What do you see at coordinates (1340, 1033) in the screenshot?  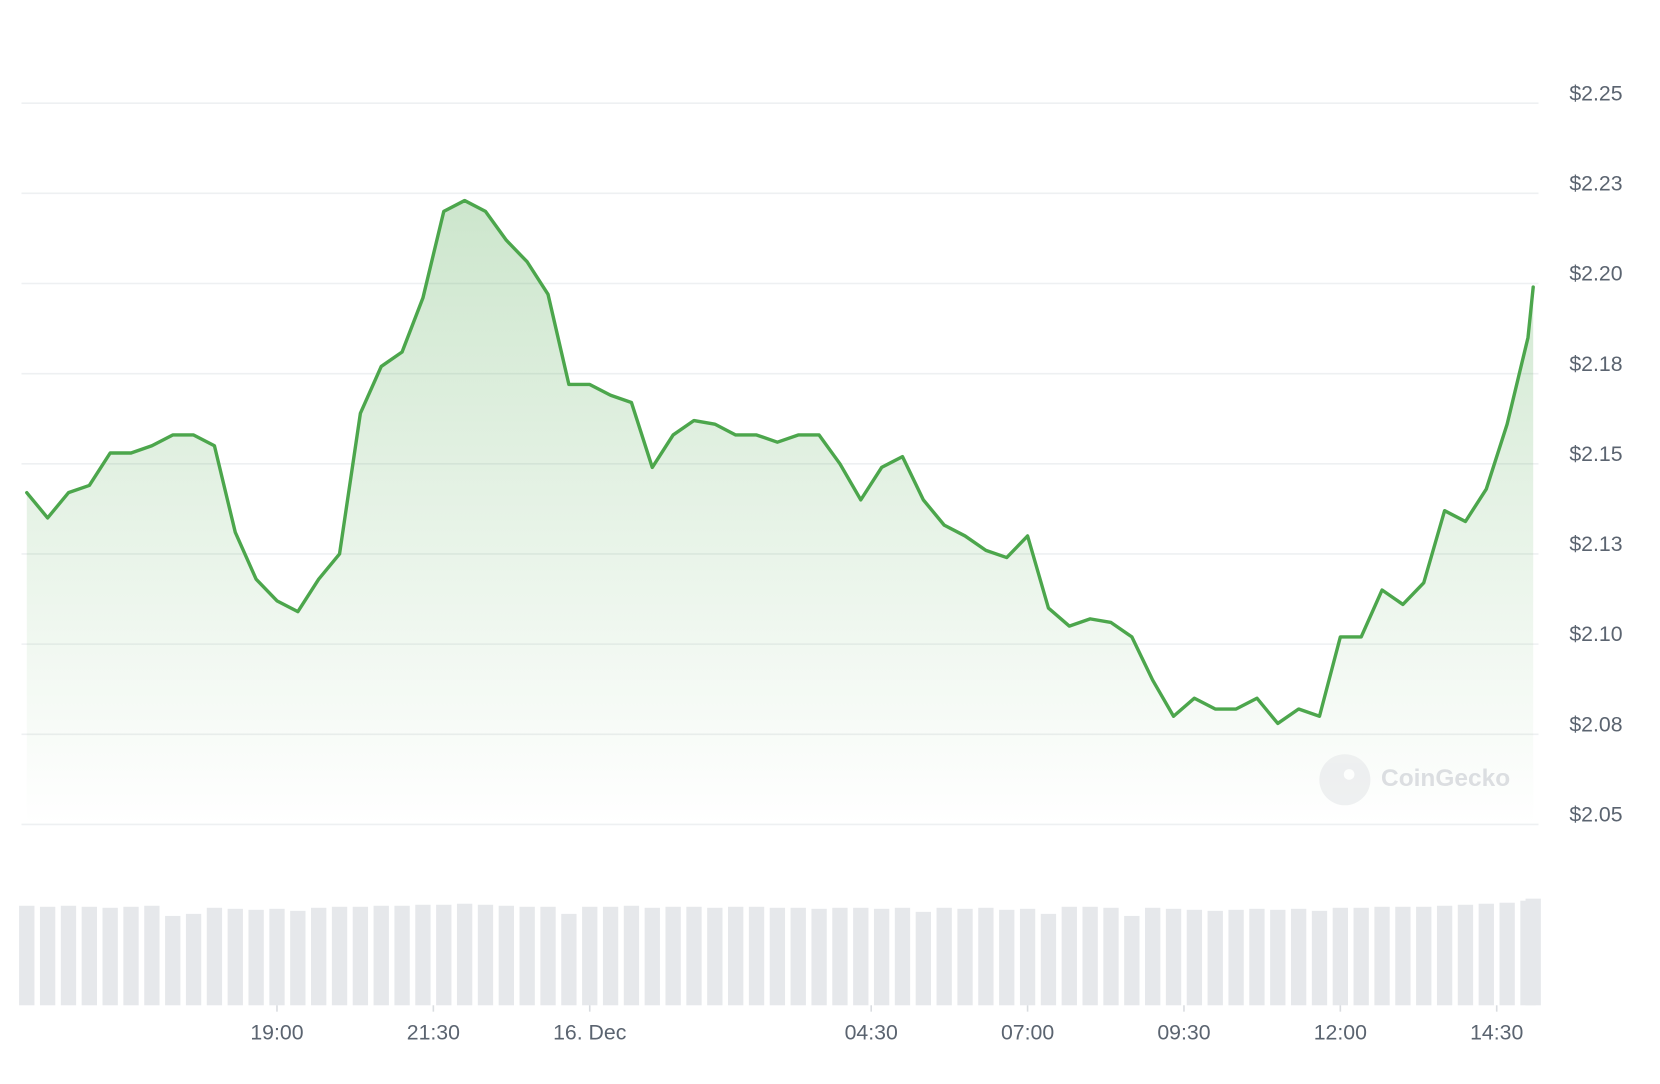 I see `x-tick-label: 12:00` at bounding box center [1340, 1033].